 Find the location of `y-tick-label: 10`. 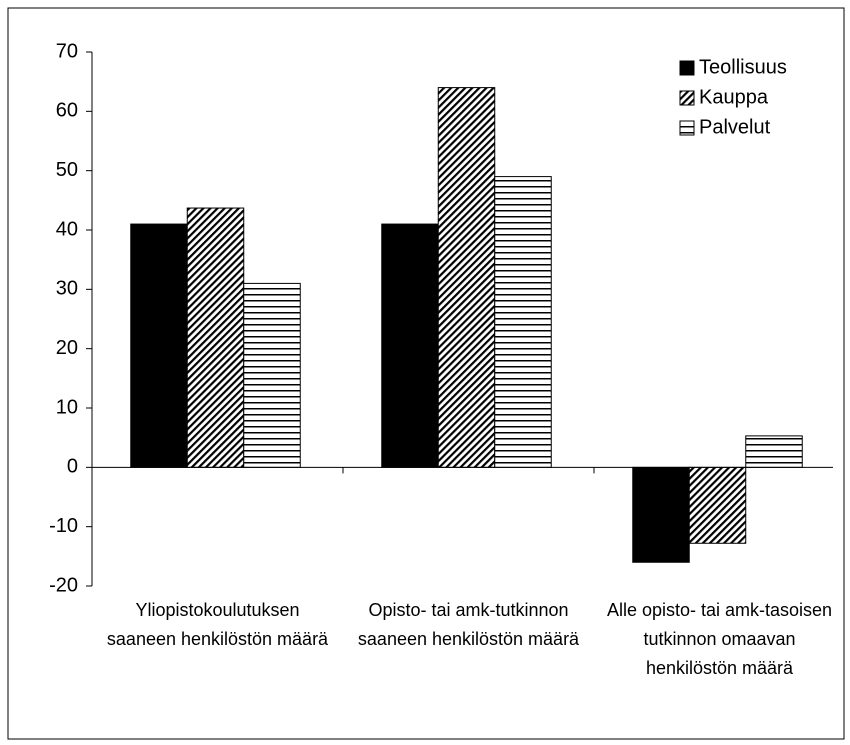

y-tick-label: 10 is located at coordinates (67, 407).